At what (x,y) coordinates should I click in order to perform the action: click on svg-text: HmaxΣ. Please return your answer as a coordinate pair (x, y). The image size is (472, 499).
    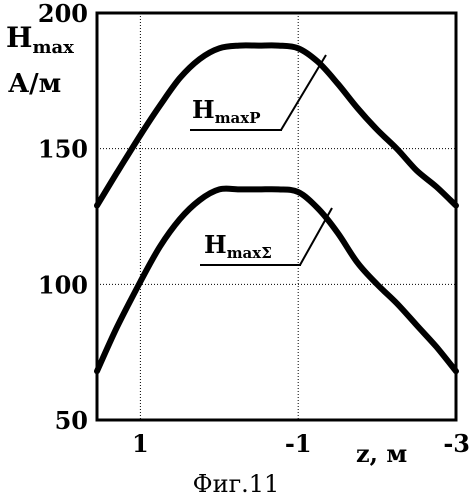
    Looking at the image, I should click on (238, 246).